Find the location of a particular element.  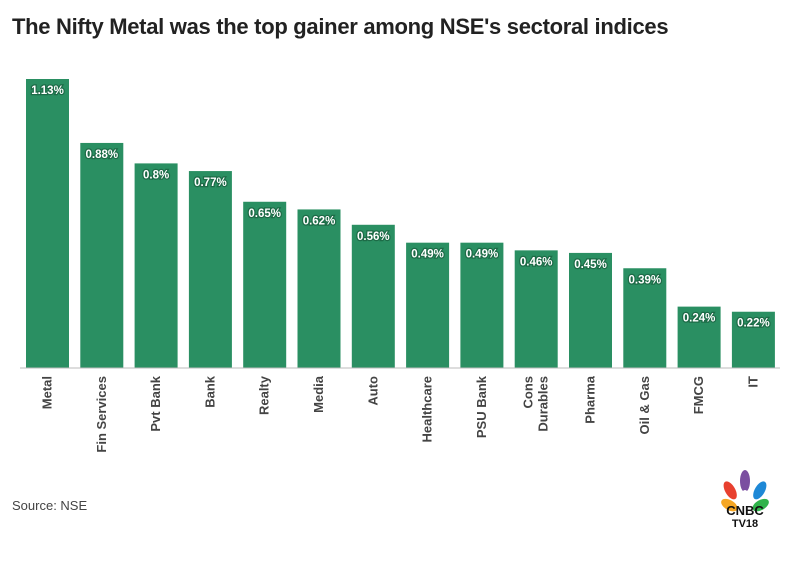

category-label: Realty is located at coordinates (264, 395).